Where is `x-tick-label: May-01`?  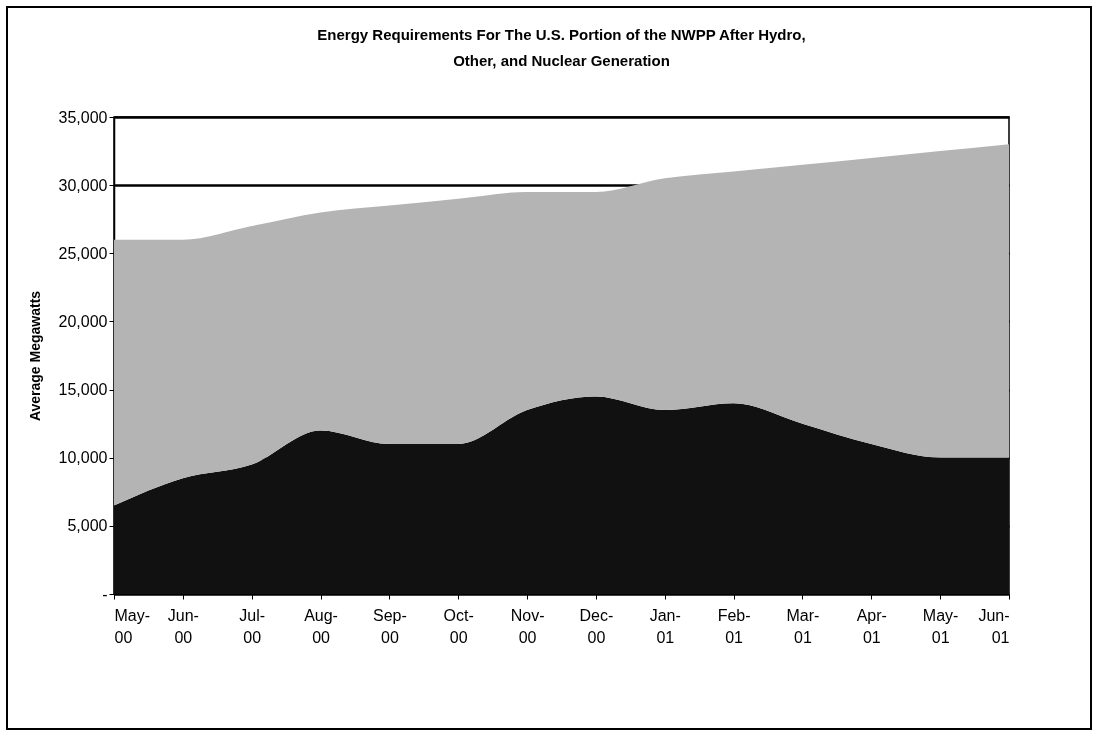
x-tick-label: May-01 is located at coordinates (940, 626).